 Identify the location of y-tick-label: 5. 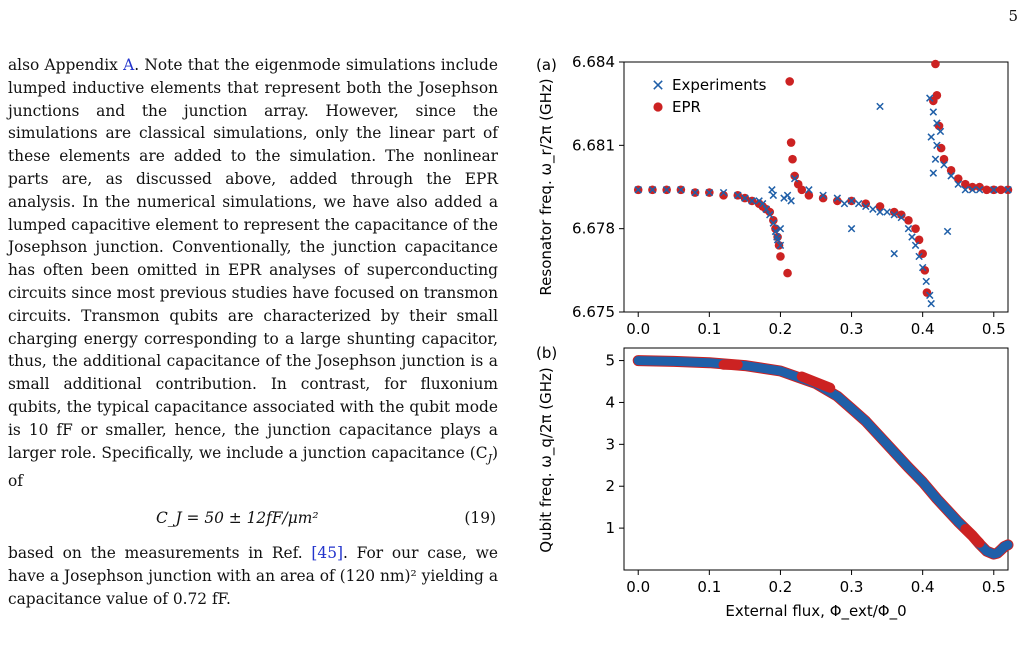
(610, 361).